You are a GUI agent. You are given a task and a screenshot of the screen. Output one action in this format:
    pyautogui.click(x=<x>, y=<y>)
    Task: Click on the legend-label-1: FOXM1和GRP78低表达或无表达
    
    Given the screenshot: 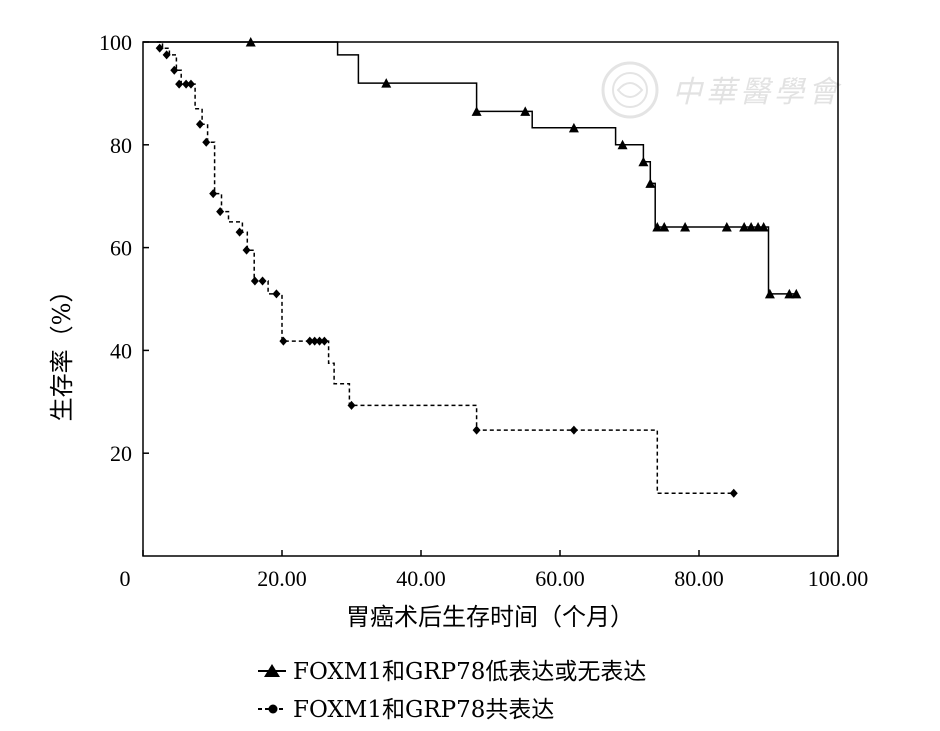 What is the action you would take?
    pyautogui.click(x=469, y=672)
    